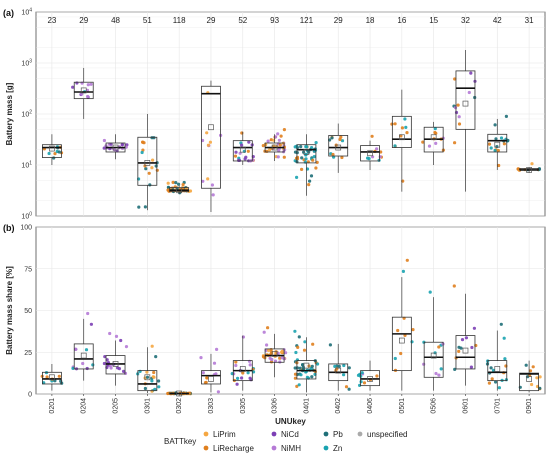 The image size is (550, 461). Describe the element at coordinates (26, 63) in the screenshot. I see `y-tick-label: 10³` at that location.